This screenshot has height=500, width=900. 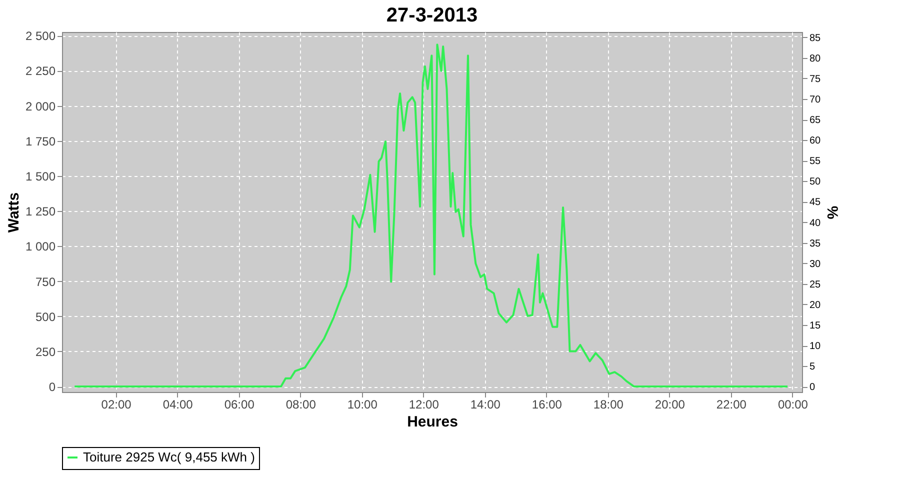 I want to click on y2-tick-label: 55, so click(x=816, y=162).